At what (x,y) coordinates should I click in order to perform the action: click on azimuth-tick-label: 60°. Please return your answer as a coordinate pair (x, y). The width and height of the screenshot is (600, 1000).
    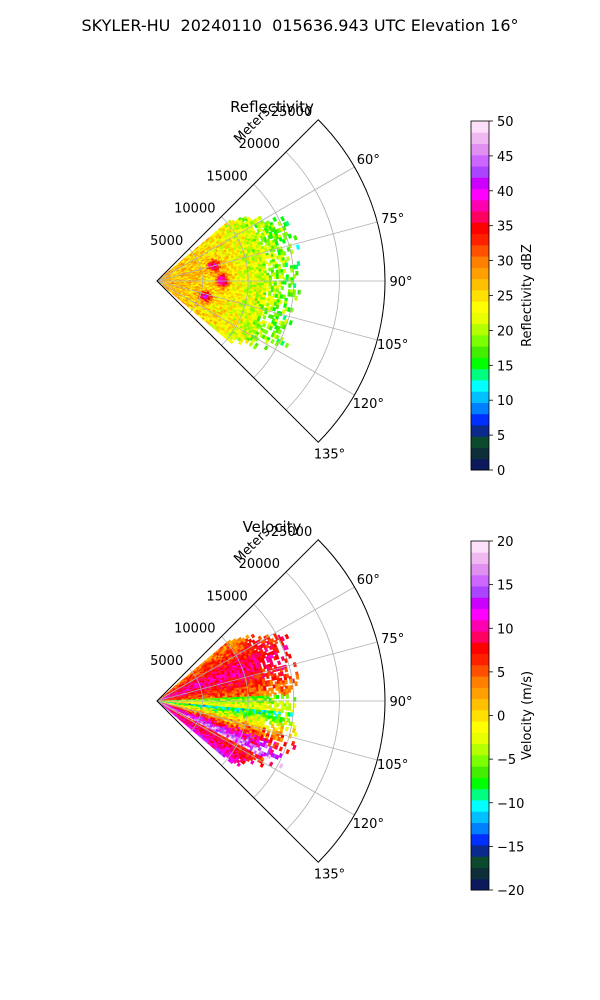
    Looking at the image, I should click on (368, 160).